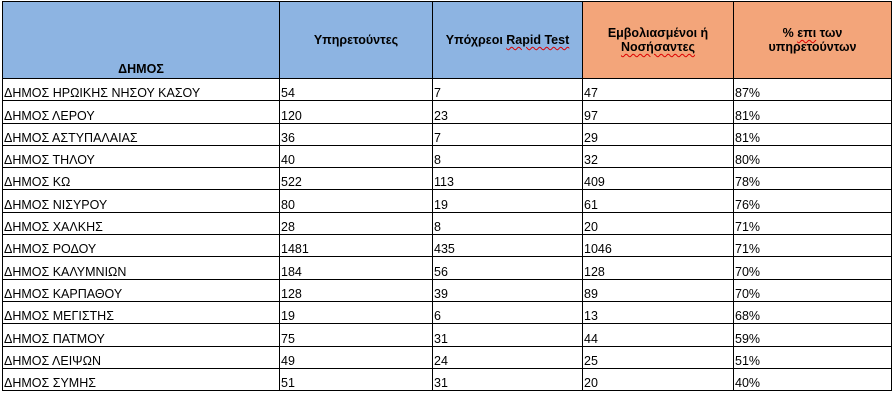  Describe the element at coordinates (141, 179) in the screenshot. I see `cell-dimos: ΔΗΜΟΣ ΚΩ` at that location.